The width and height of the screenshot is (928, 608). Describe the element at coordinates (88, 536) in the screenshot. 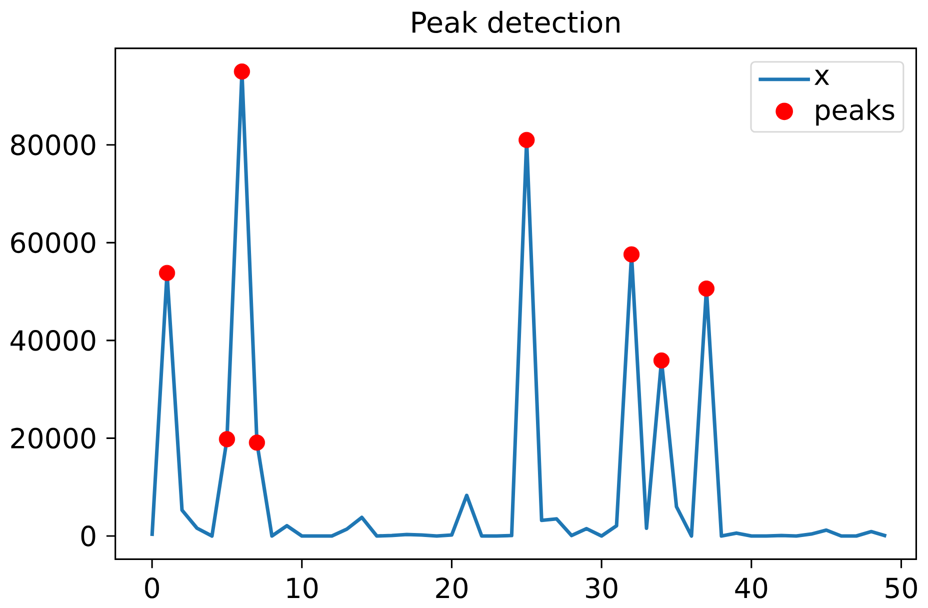

I see `y-tick-label: 0` at that location.